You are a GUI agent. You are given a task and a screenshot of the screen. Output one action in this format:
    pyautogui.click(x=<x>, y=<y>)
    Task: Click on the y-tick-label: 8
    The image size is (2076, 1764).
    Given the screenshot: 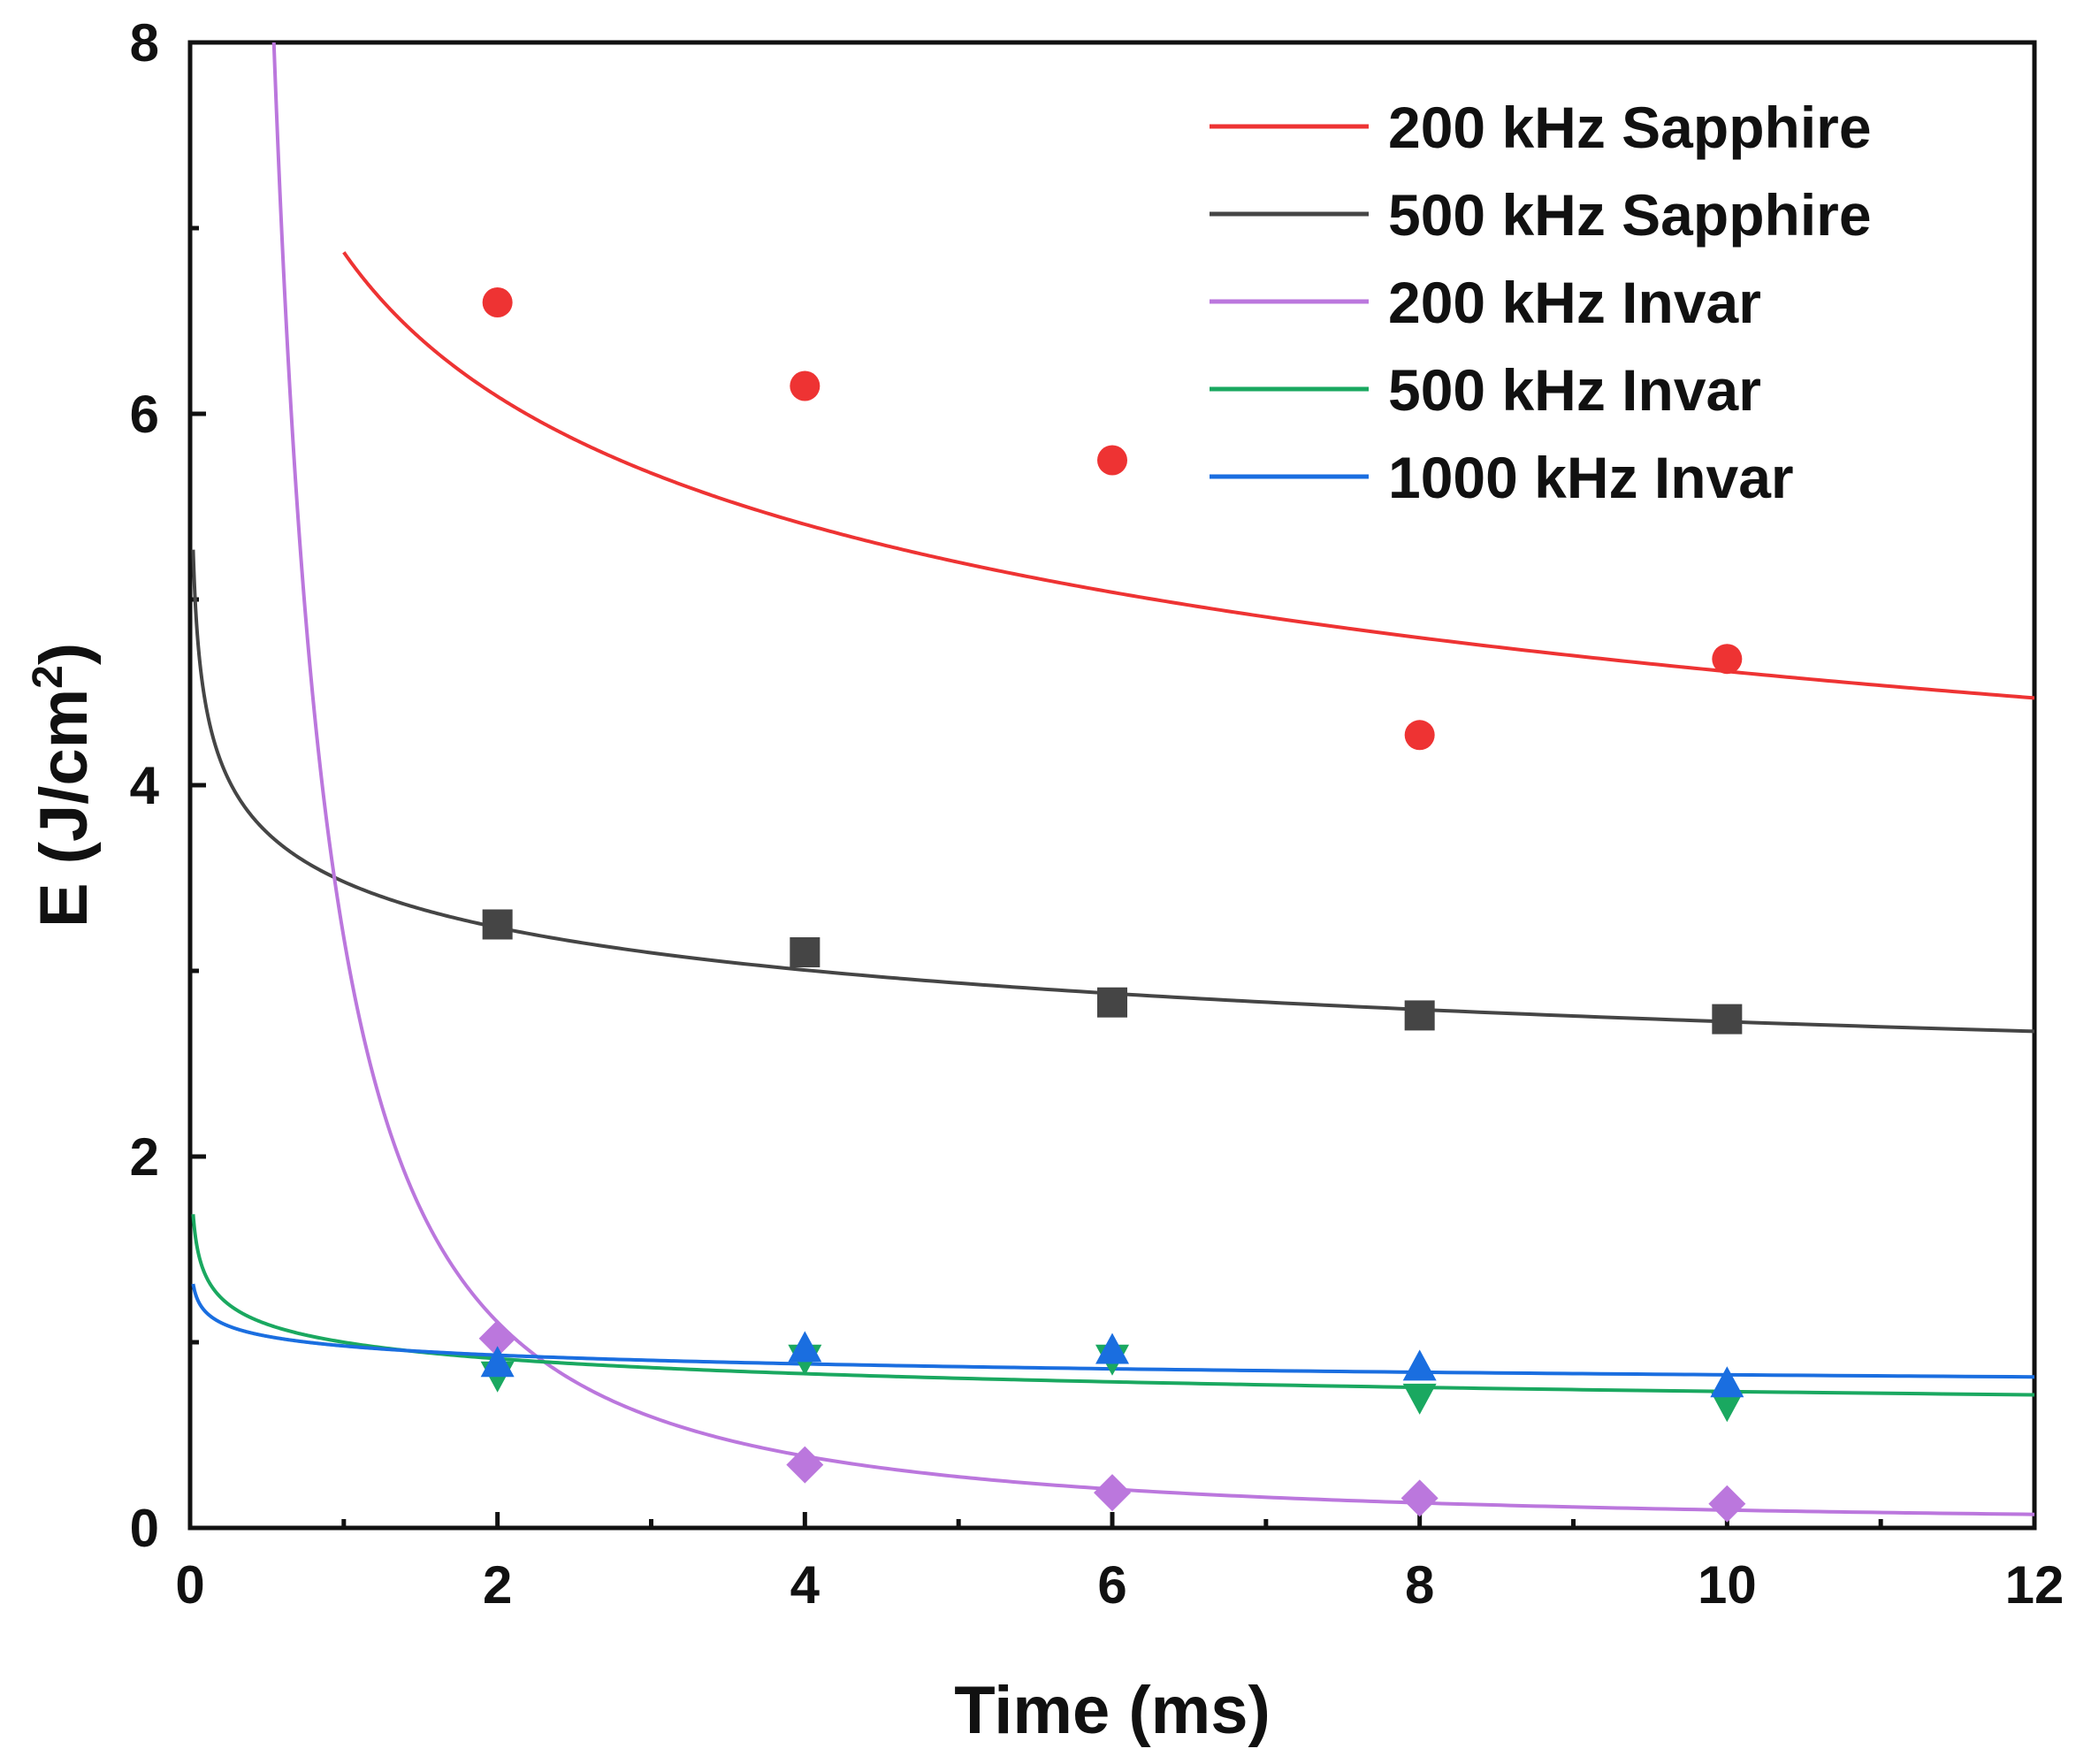 What is the action you would take?
    pyautogui.click(x=145, y=43)
    